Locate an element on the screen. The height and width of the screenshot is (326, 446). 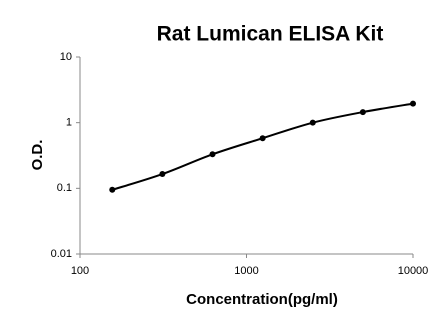
x-tick-label: 10000 is located at coordinates (413, 271).